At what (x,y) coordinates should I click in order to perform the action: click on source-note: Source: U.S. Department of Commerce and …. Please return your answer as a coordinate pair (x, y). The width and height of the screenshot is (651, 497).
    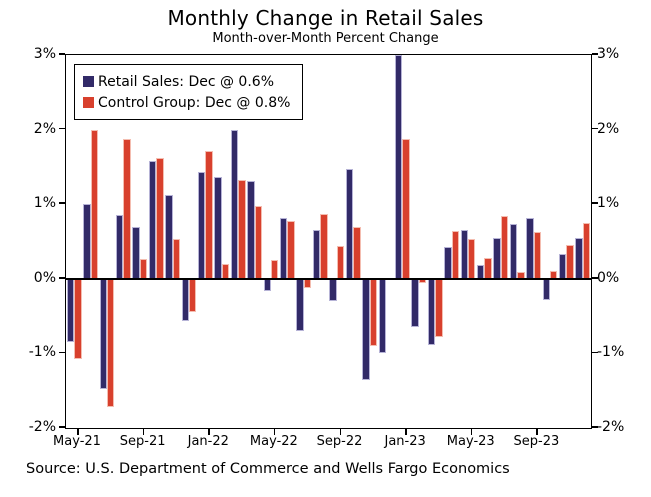
    Looking at the image, I should click on (268, 469).